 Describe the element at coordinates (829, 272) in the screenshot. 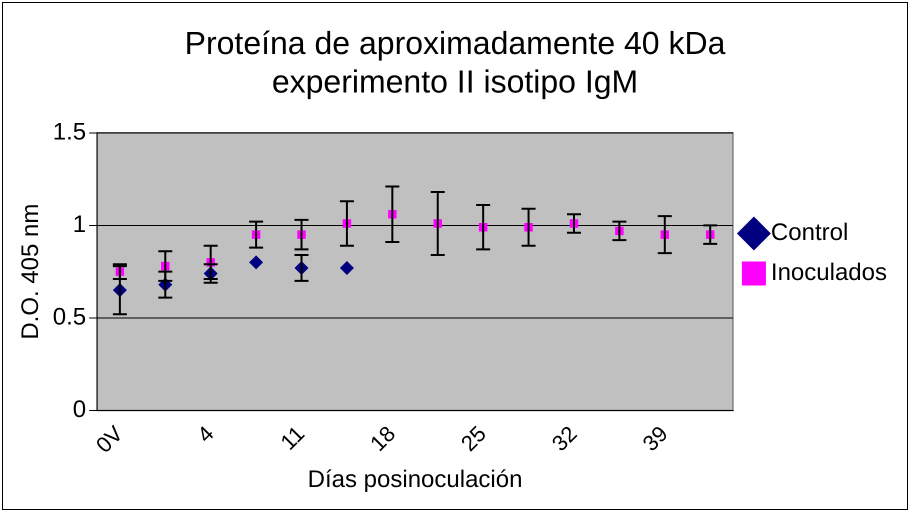

I see `legend-label: Inoculados` at that location.